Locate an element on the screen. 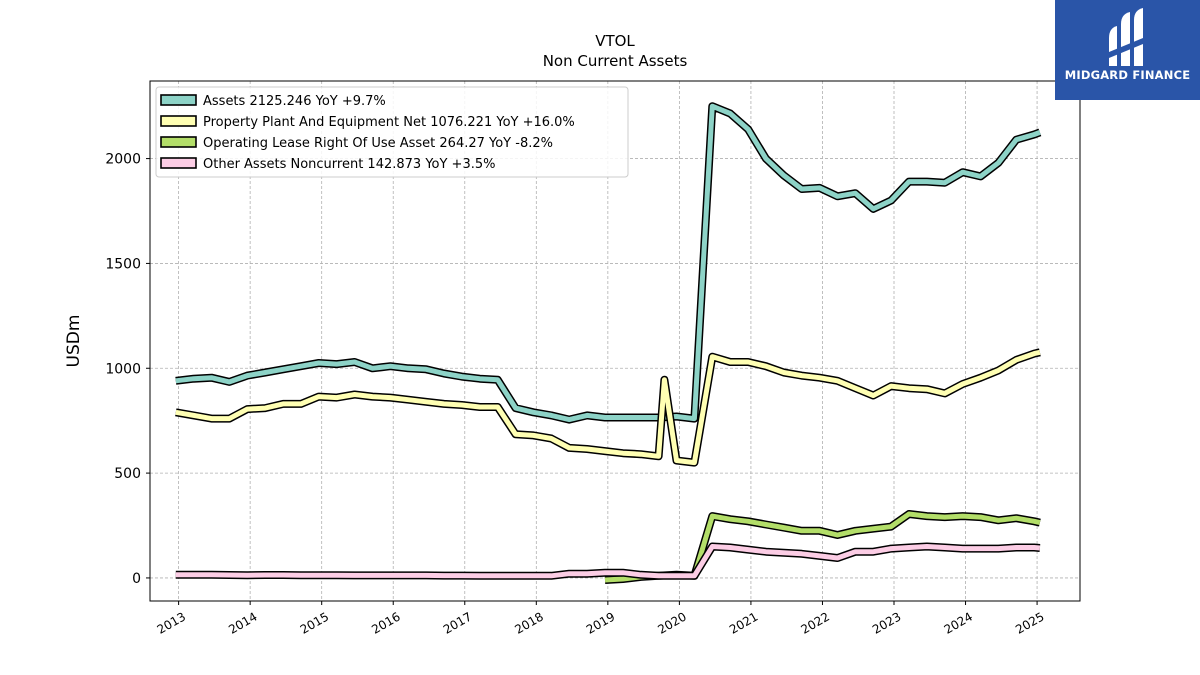  x-tick-label: 2014 is located at coordinates (242, 622).